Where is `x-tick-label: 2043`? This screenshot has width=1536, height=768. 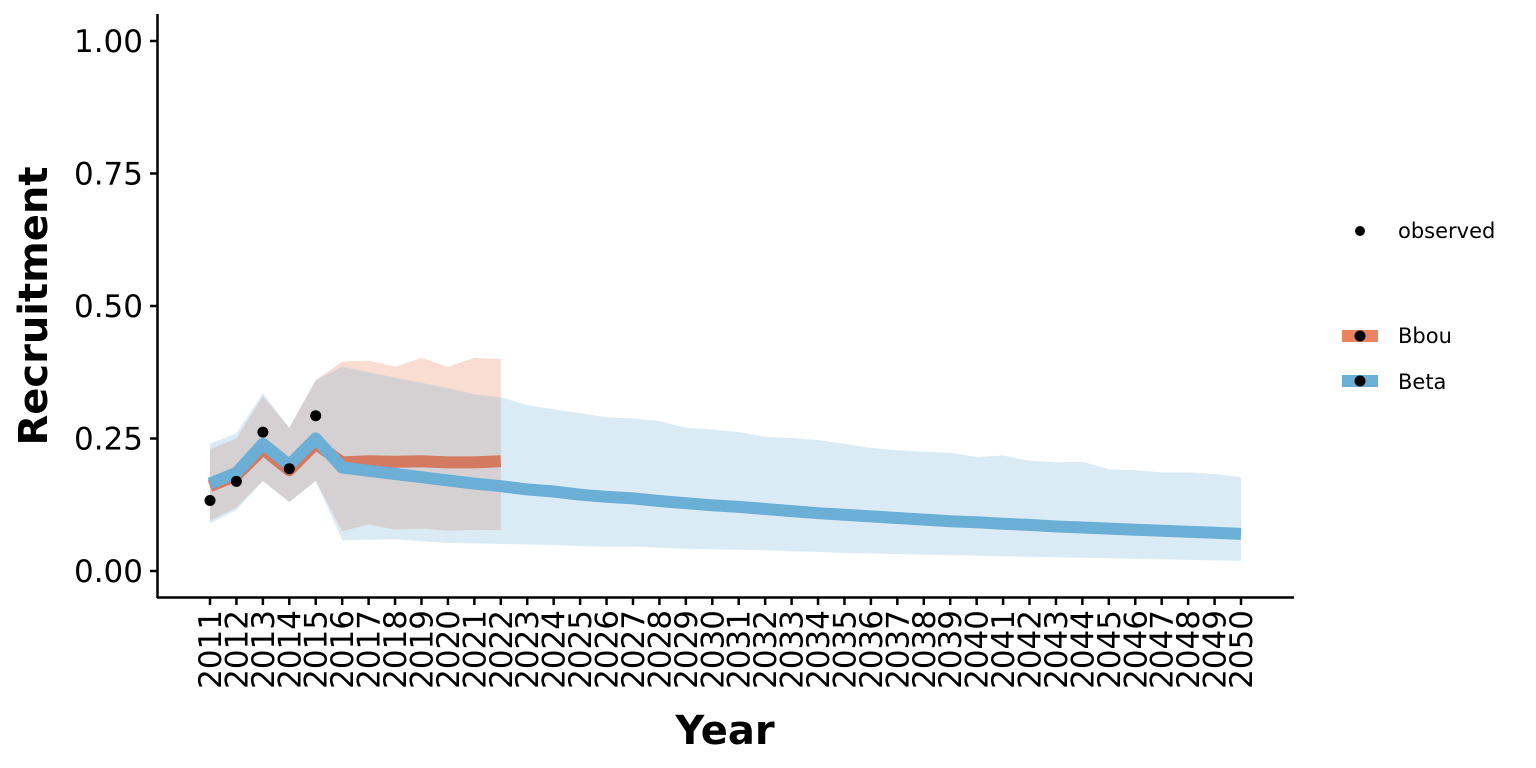 x-tick-label: 2043 is located at coordinates (1057, 649).